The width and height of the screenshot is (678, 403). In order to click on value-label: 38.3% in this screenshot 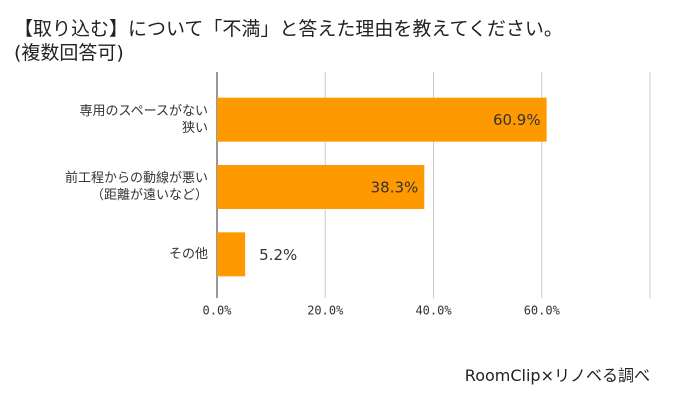, I will do `click(395, 188)`.